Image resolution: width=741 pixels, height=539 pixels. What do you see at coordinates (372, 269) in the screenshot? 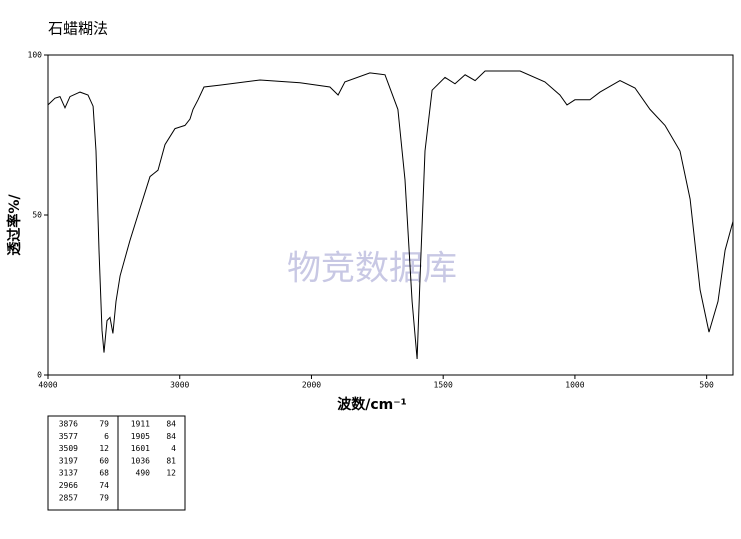
I see `watermark: 物竞数据库` at bounding box center [372, 269].